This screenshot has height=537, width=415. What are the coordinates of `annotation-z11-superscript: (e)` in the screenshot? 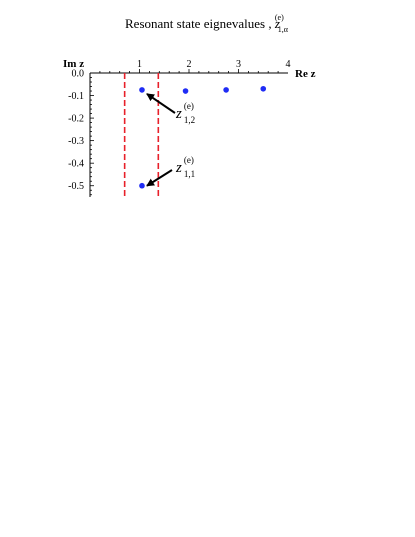 It's located at (188, 160).